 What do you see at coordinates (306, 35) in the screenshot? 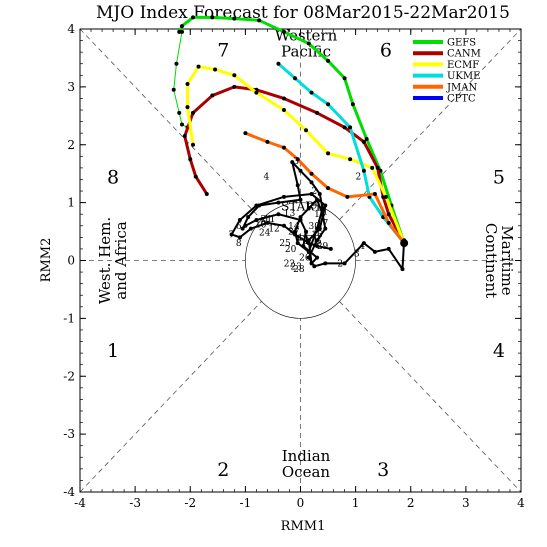
I see `region-label-line: Western` at bounding box center [306, 35].